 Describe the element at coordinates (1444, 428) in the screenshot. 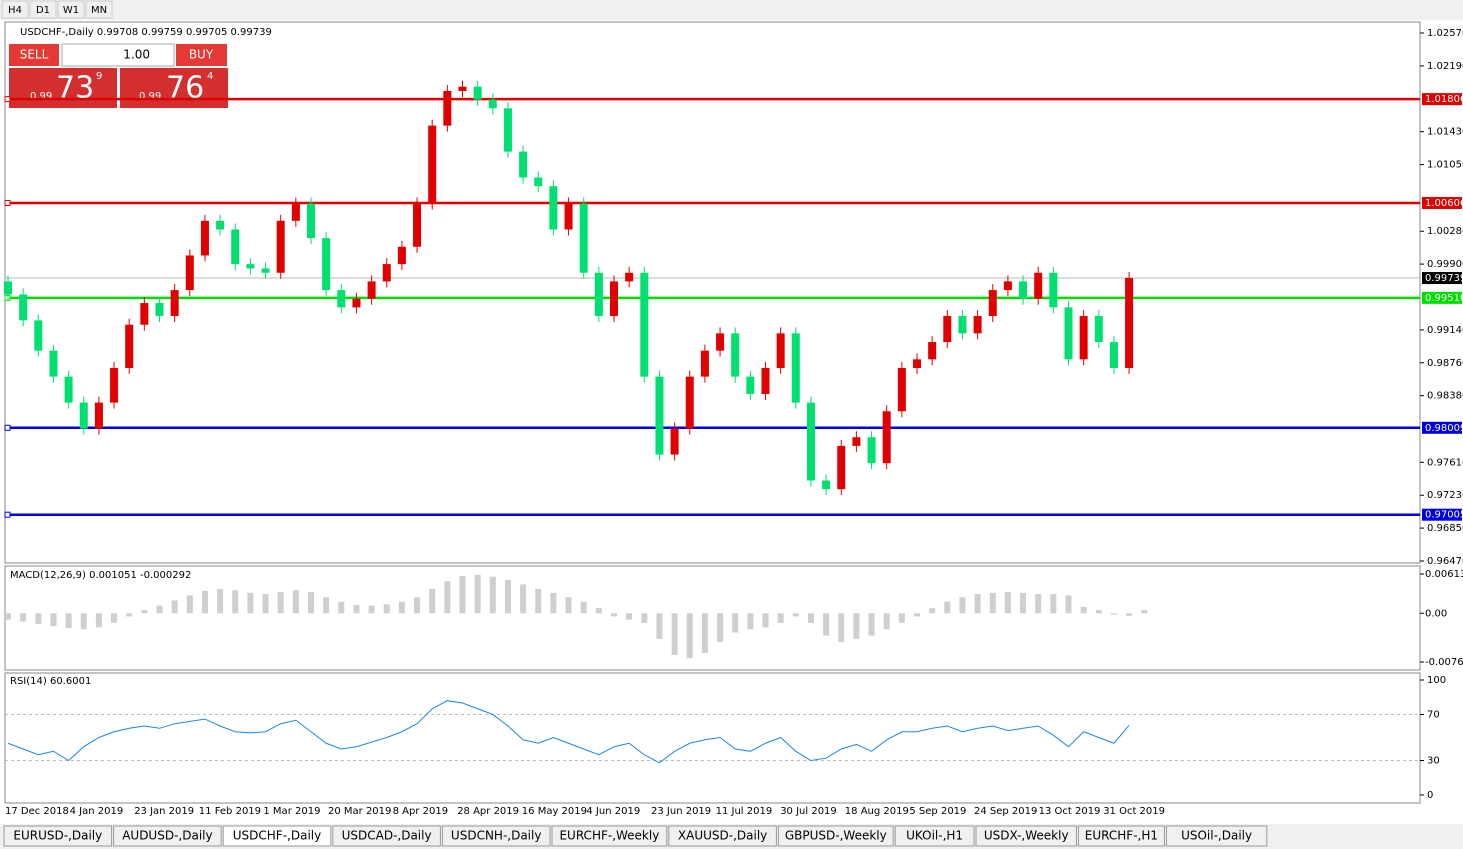

I see `level-label: 0.98009` at that location.